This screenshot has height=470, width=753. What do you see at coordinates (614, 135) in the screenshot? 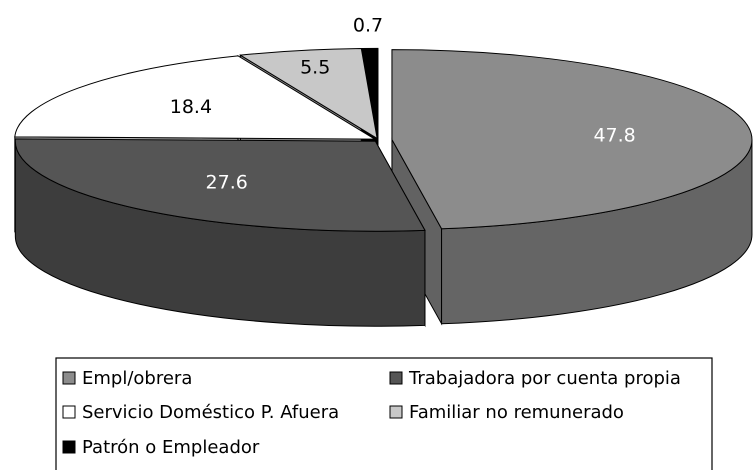
I see `data-label: 47.8` at bounding box center [614, 135].